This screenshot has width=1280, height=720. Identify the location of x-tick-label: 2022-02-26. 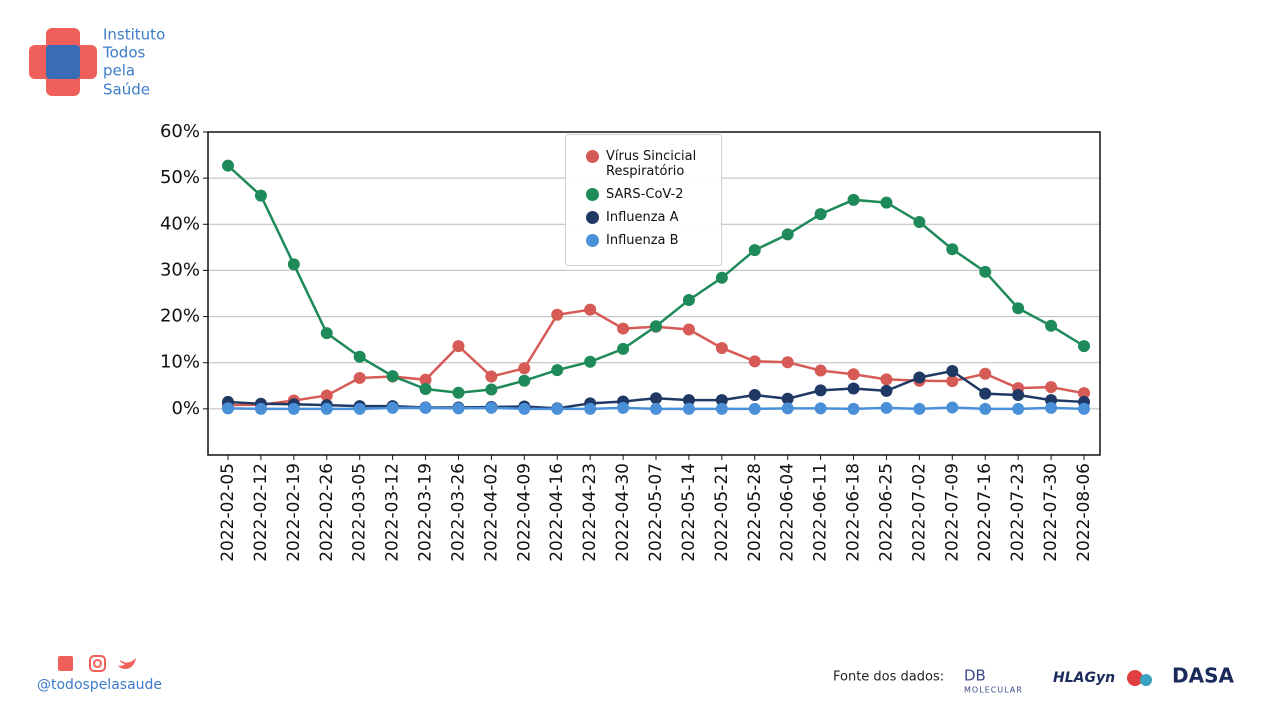
(327, 512).